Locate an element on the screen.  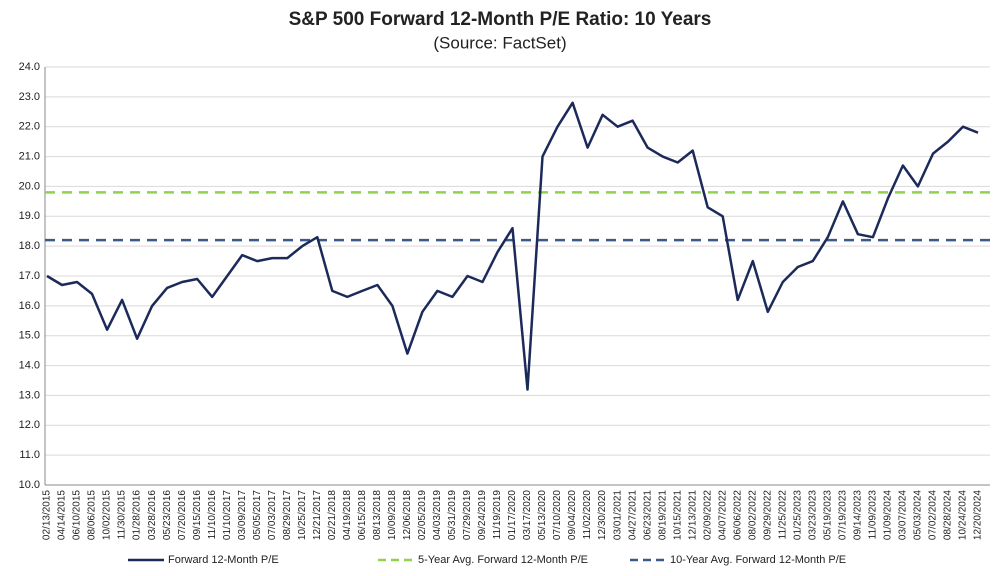
x-tick-label: 02/21/2018 is located at coordinates (332, 515).